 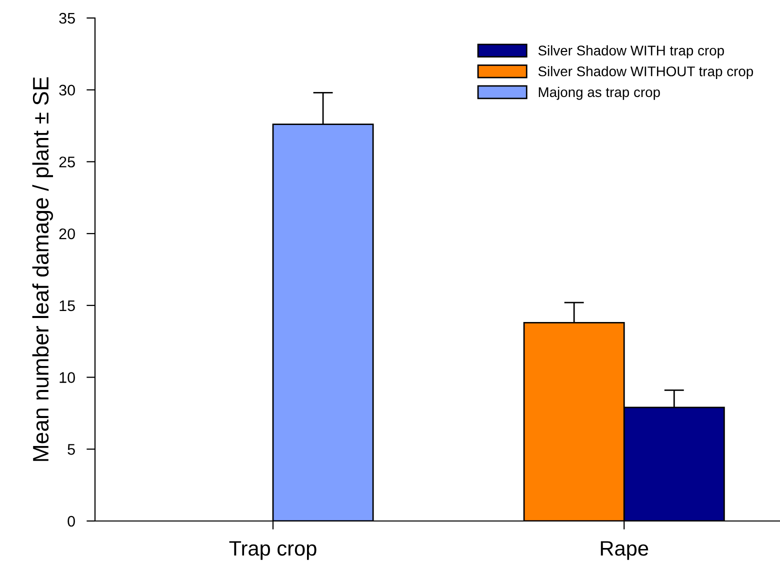 I want to click on x-tick-label: Trap crop, so click(x=272, y=550).